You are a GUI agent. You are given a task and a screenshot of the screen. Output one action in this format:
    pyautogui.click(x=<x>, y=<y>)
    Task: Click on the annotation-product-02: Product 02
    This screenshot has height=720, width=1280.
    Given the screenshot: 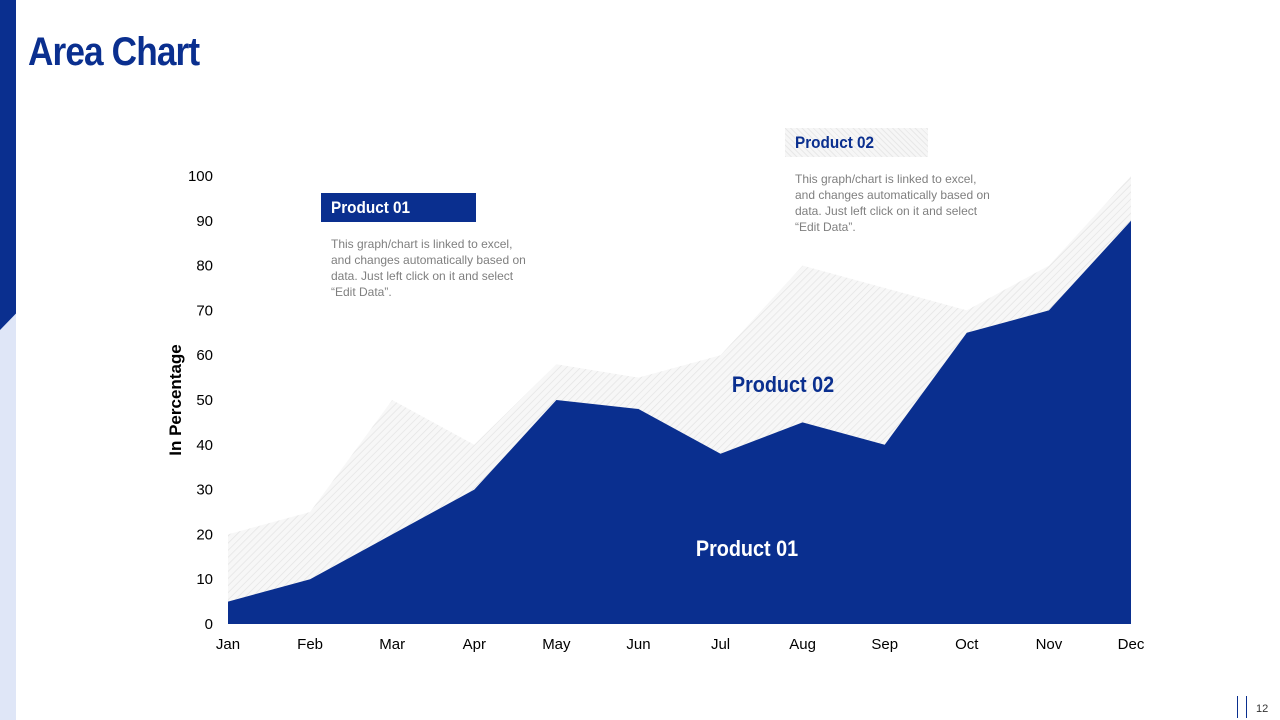 What is the action you would take?
    pyautogui.click(x=783, y=385)
    